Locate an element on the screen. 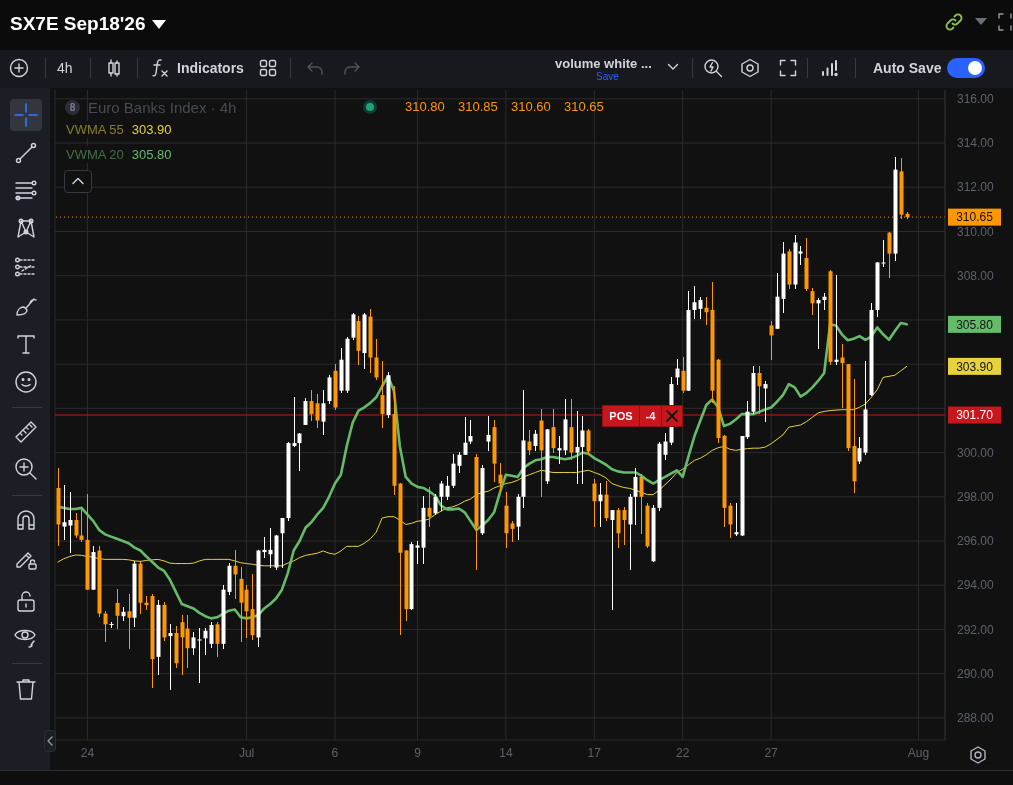 The height and width of the screenshot is (785, 1013). x-tick-label: Aug is located at coordinates (918, 752).